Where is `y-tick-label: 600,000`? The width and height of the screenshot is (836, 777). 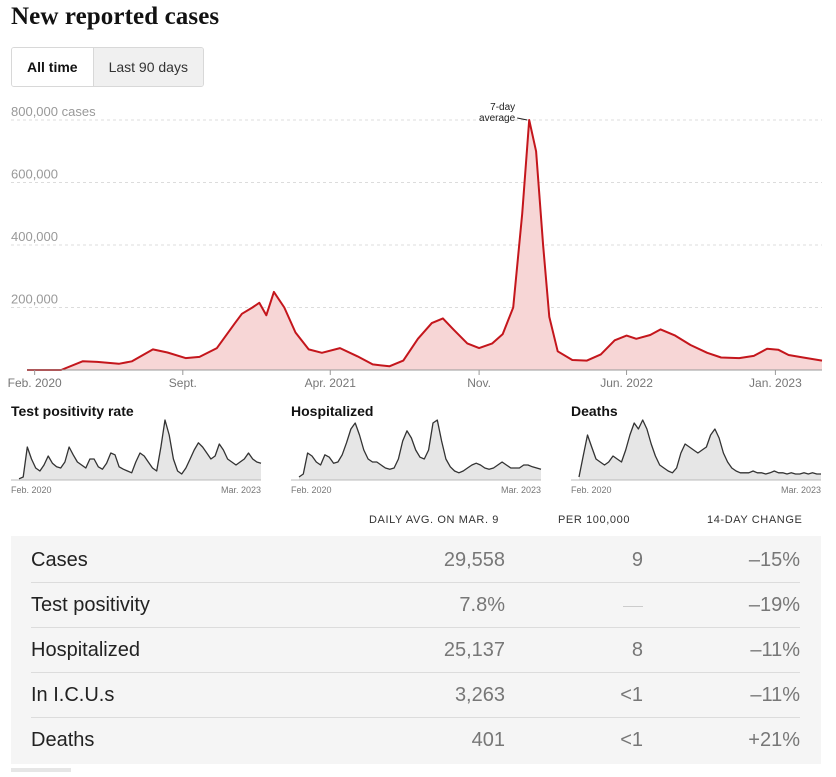 y-tick-label: 600,000 is located at coordinates (34, 174).